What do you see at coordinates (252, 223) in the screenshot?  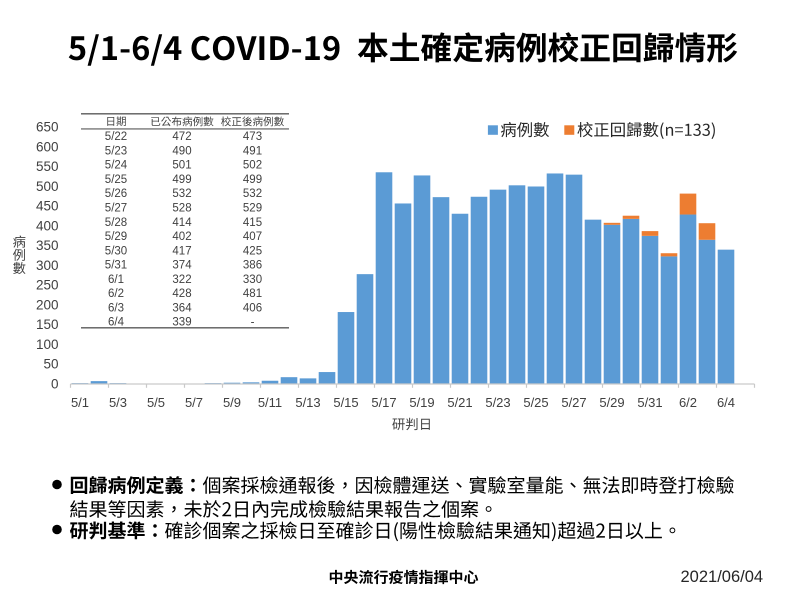 I see `svg-text: 415` at bounding box center [252, 223].